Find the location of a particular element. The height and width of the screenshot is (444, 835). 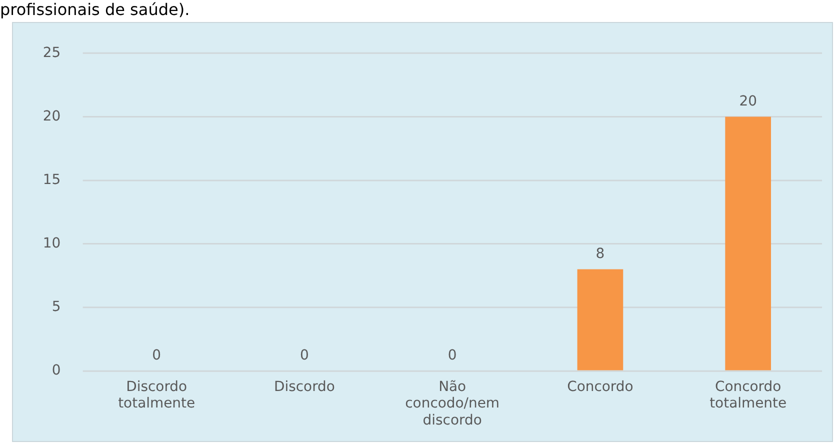

y-tick-label: 20 is located at coordinates (51, 116).